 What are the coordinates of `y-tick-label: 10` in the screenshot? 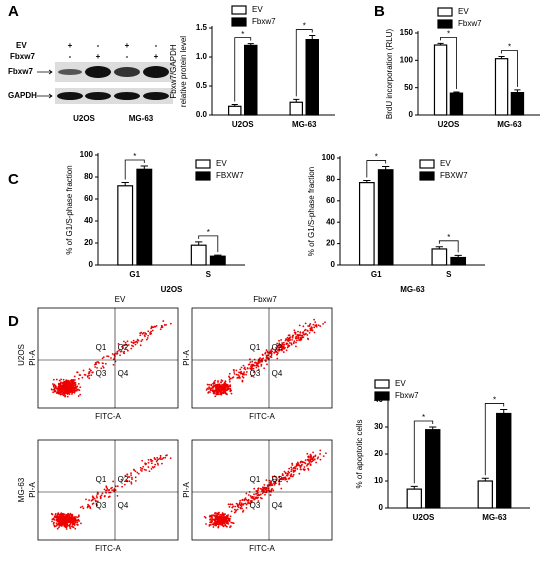 It's located at (378, 480).